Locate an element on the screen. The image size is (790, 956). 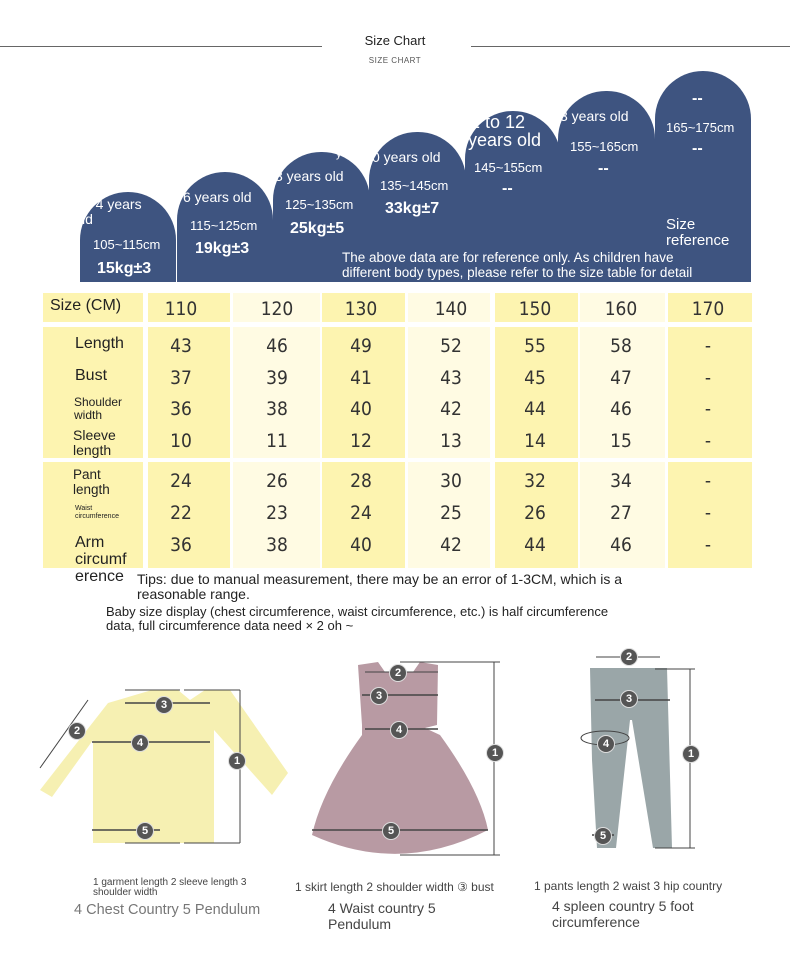
caption-line: shoulder width is located at coordinates (125, 892).